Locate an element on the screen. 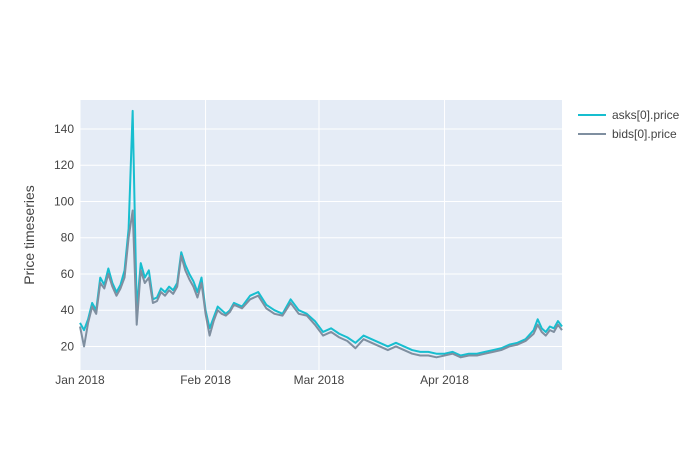 The image size is (700, 450). y-tick-label: 140 is located at coordinates (64, 129).